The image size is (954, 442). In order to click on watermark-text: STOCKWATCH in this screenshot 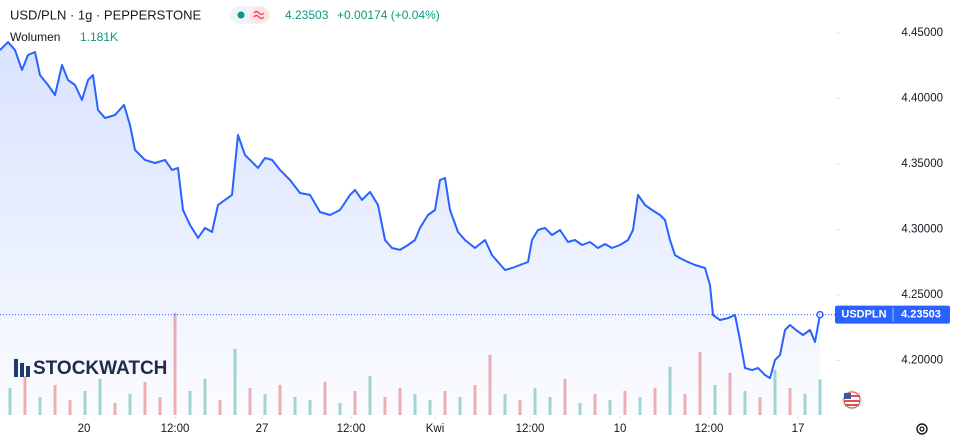, I will do `click(100, 368)`.